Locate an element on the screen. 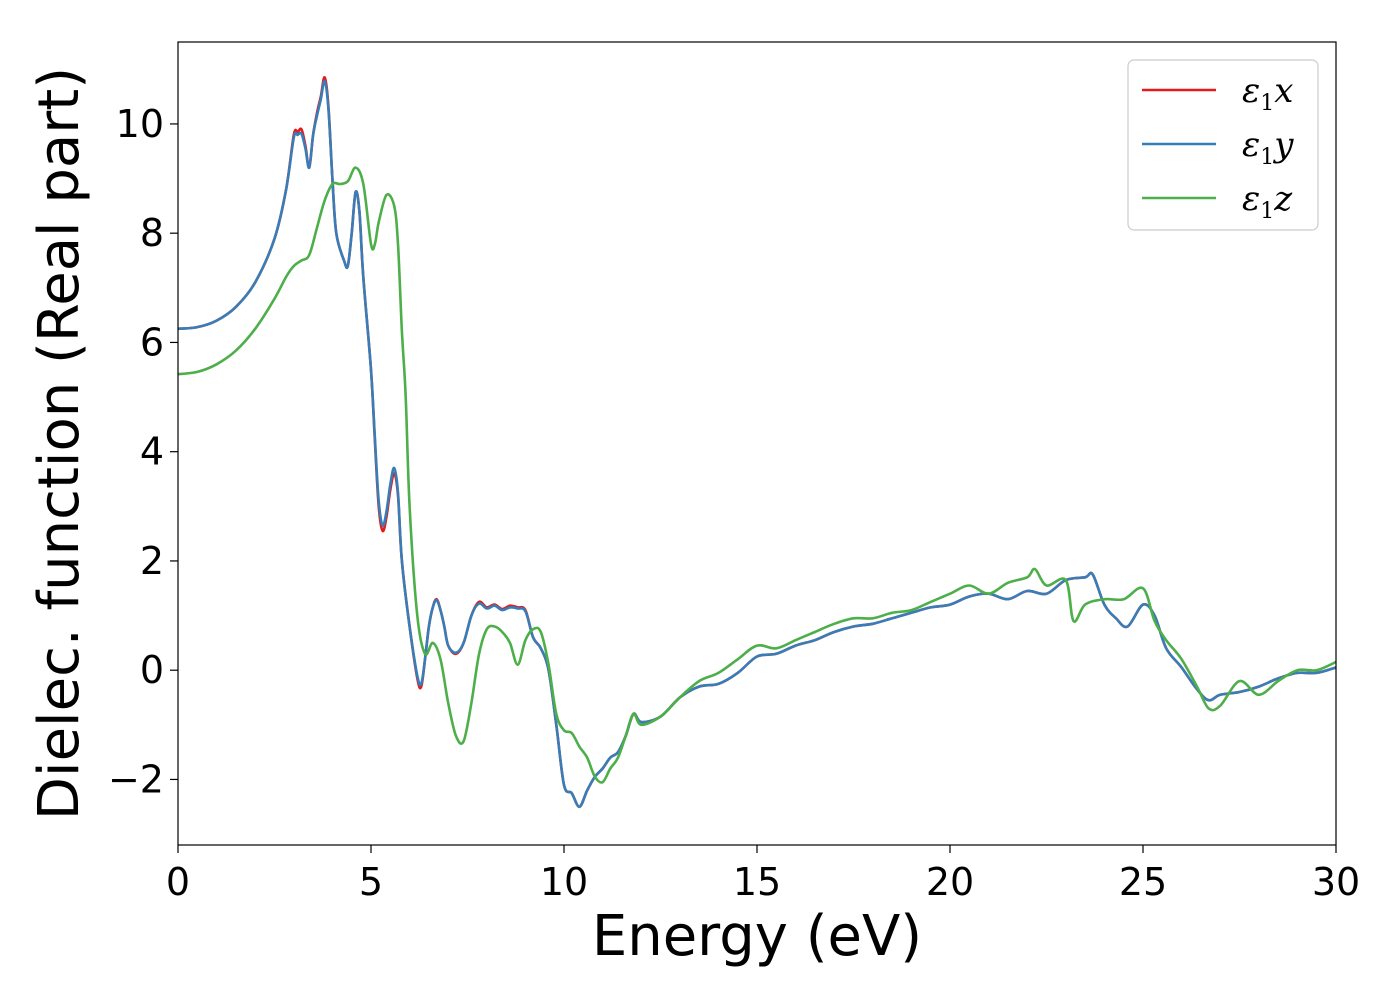 Image resolution: width=1400 pixels, height=1000 pixels. x-tick-label: 10 is located at coordinates (564, 882).